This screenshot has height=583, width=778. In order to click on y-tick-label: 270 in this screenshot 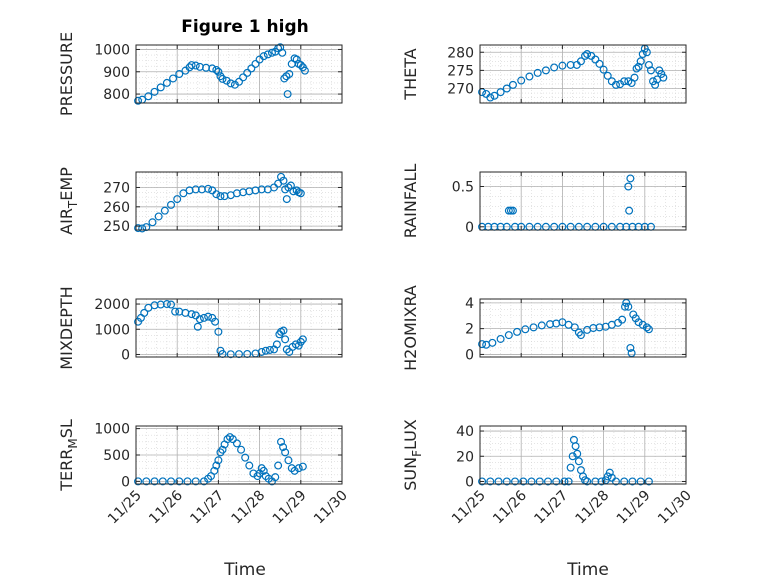, I will do `click(116, 188)`.